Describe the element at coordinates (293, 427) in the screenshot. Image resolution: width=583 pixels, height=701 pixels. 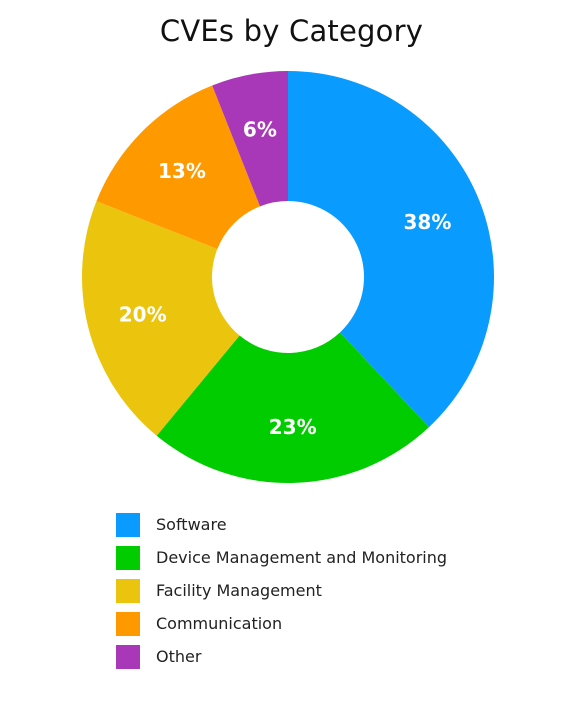
I see `slice-value-label: 23%` at that location.